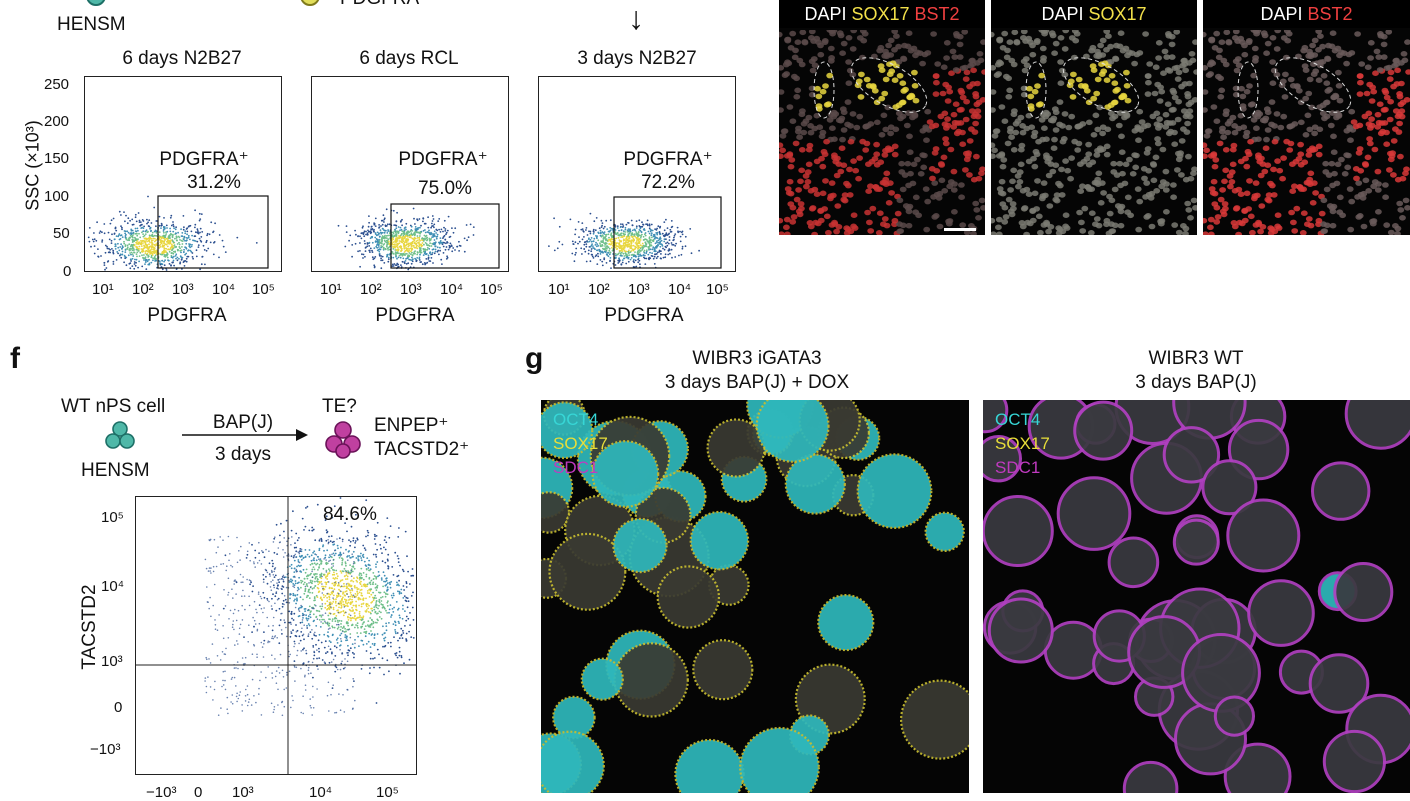 The image size is (1410, 801). Describe the element at coordinates (643, 316) in the screenshot. I see `x-axis-label-3: PDGFRA` at that location.